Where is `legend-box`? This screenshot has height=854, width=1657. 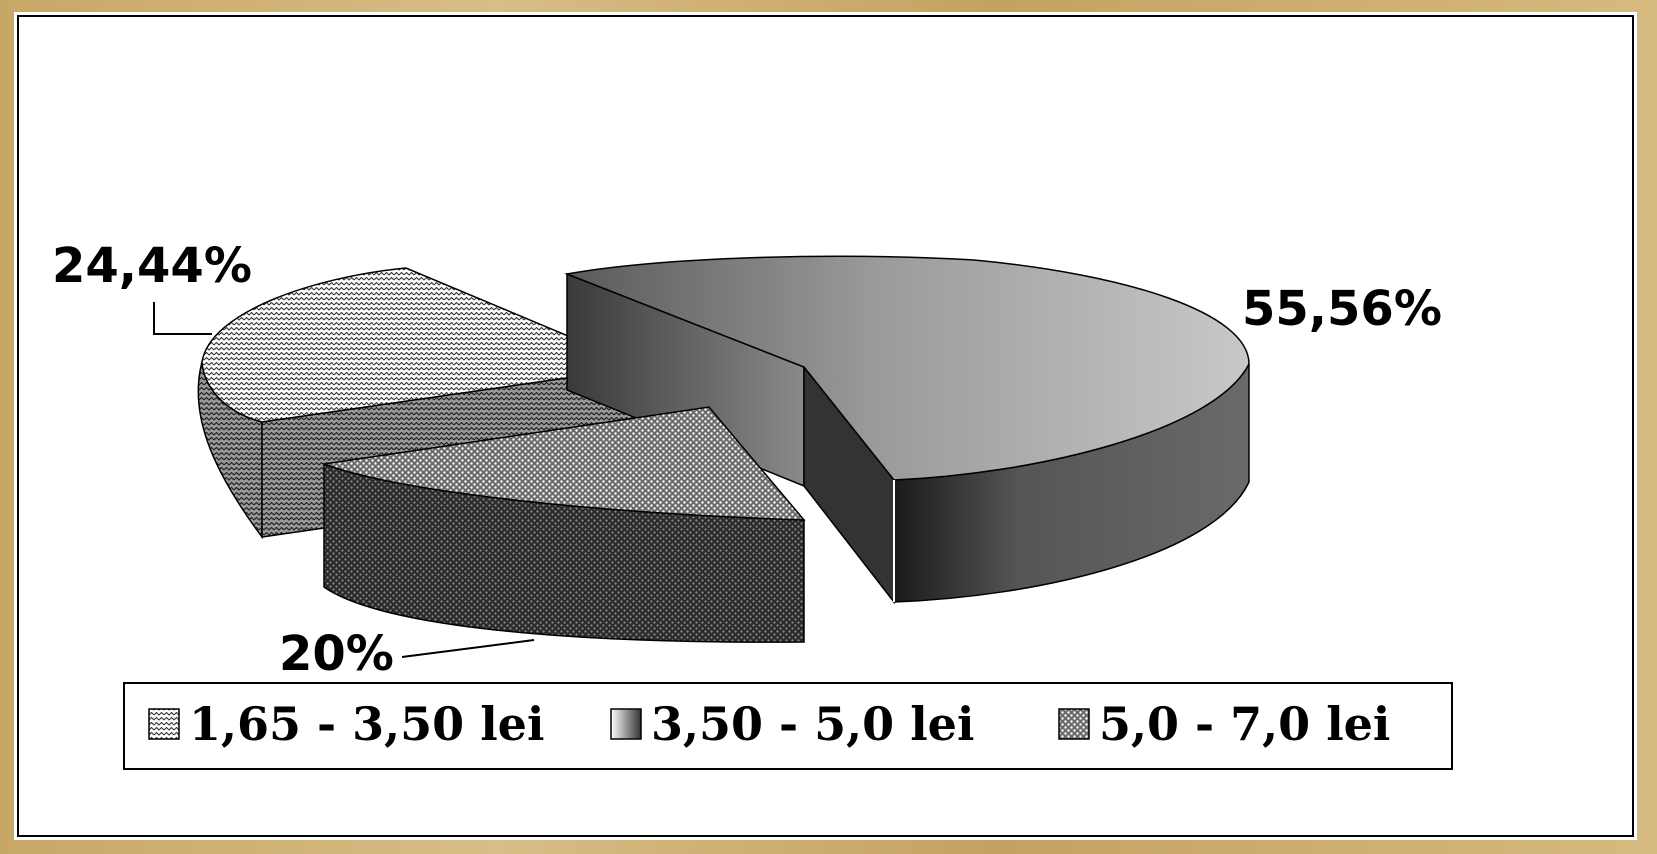
legend-box is located at coordinates (788, 726).